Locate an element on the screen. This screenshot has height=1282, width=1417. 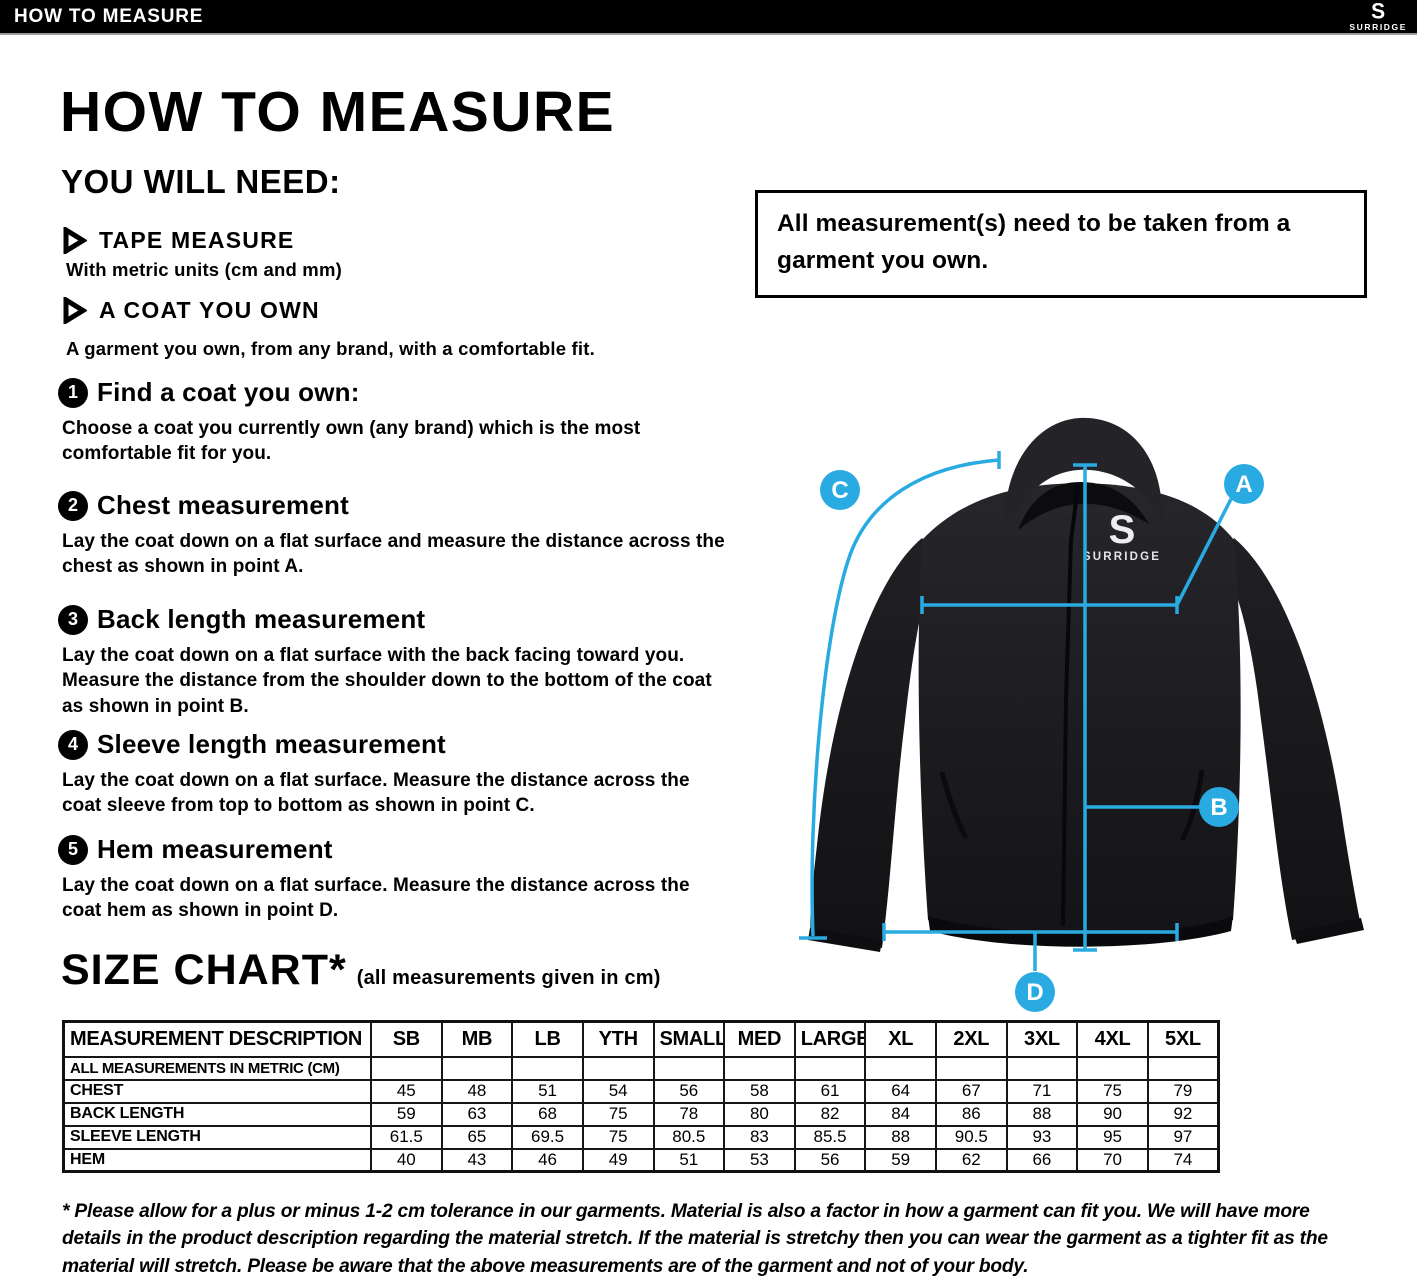
point-a-circle is located at coordinates (1244, 484).